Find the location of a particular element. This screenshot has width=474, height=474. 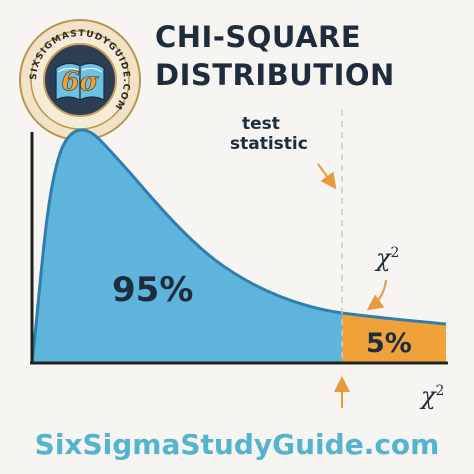

footer-site-link: SixSigmaStudyGuide.com is located at coordinates (237, 444).